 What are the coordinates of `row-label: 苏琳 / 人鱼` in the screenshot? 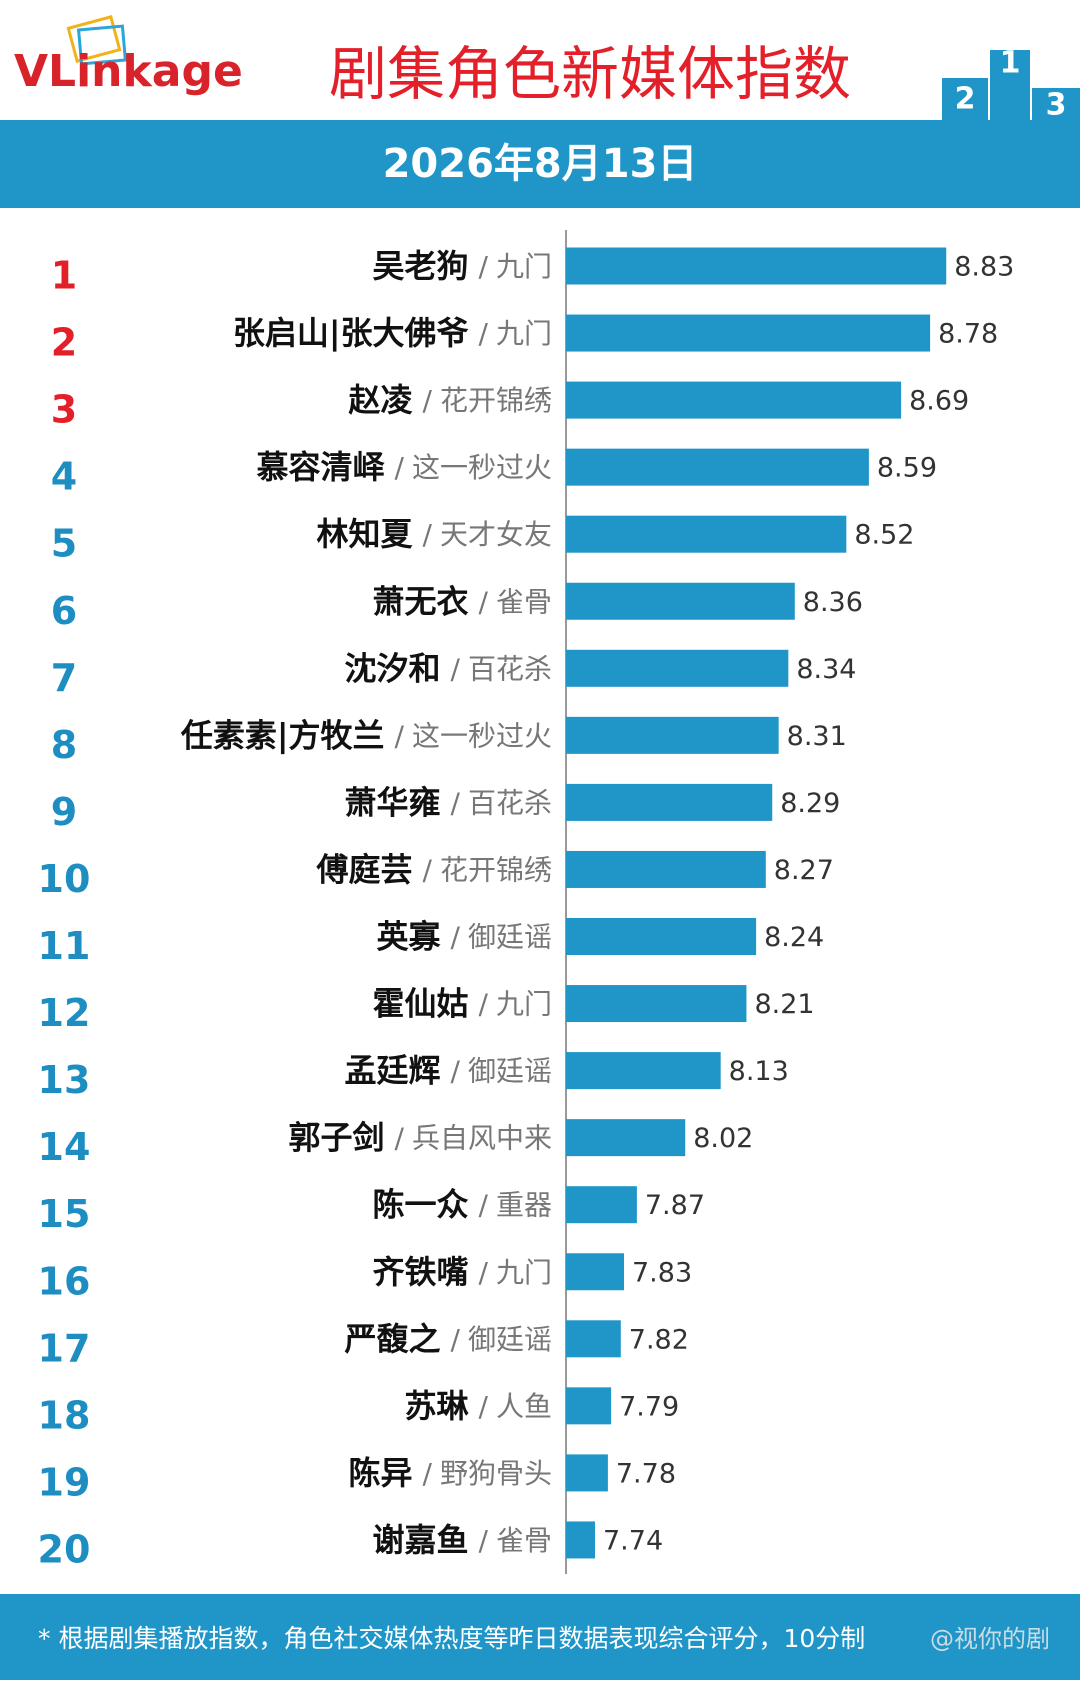 It's located at (478, 1406).